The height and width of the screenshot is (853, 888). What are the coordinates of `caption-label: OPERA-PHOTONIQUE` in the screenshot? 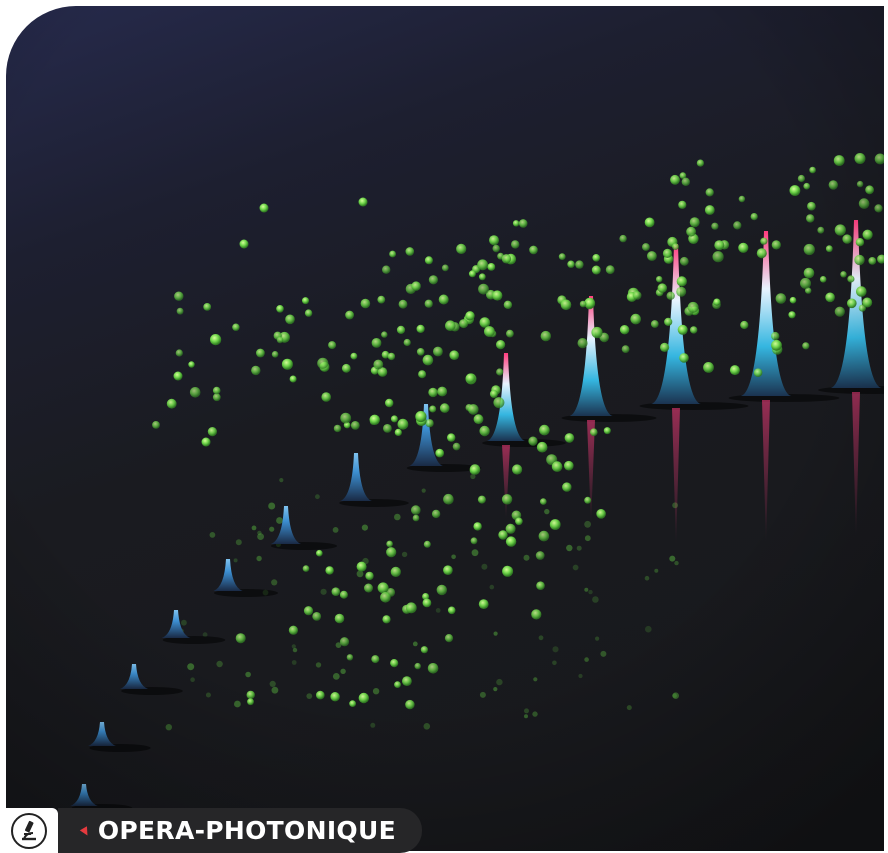 It's located at (246, 830).